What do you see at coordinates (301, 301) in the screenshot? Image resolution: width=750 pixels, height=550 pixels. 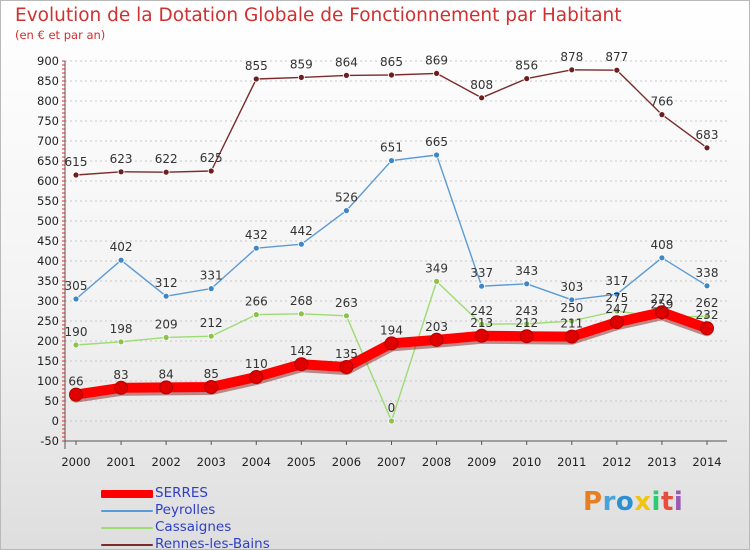 I see `data-label: 268` at bounding box center [301, 301].